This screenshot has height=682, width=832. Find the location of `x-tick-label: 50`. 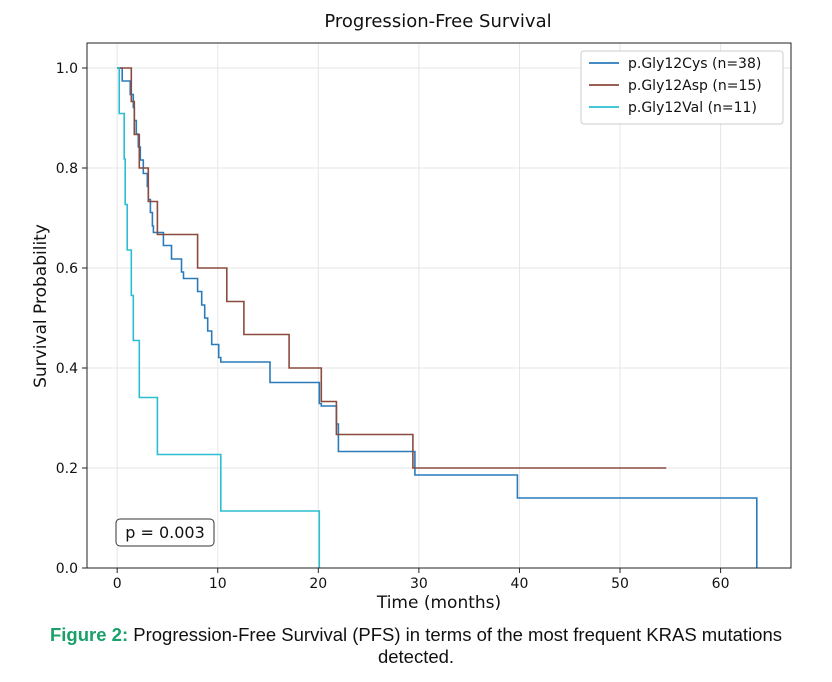

x-tick-label: 50 is located at coordinates (620, 584).